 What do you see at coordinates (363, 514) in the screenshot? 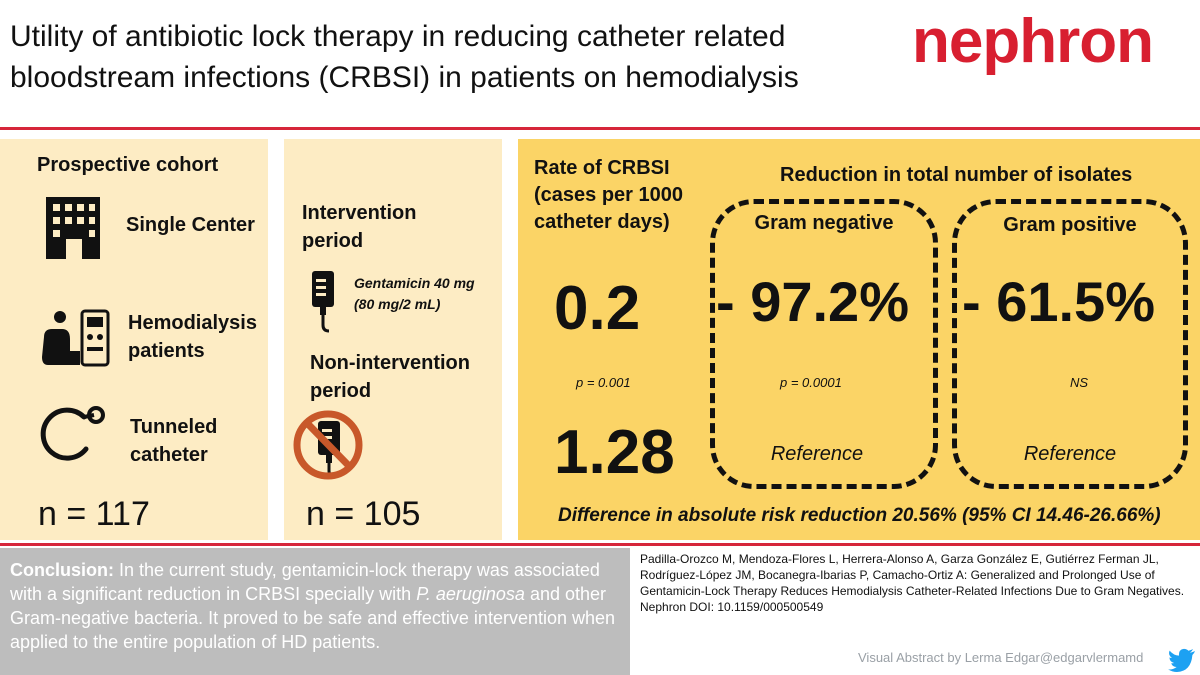
I see `intervention-n: n = 105` at bounding box center [363, 514].